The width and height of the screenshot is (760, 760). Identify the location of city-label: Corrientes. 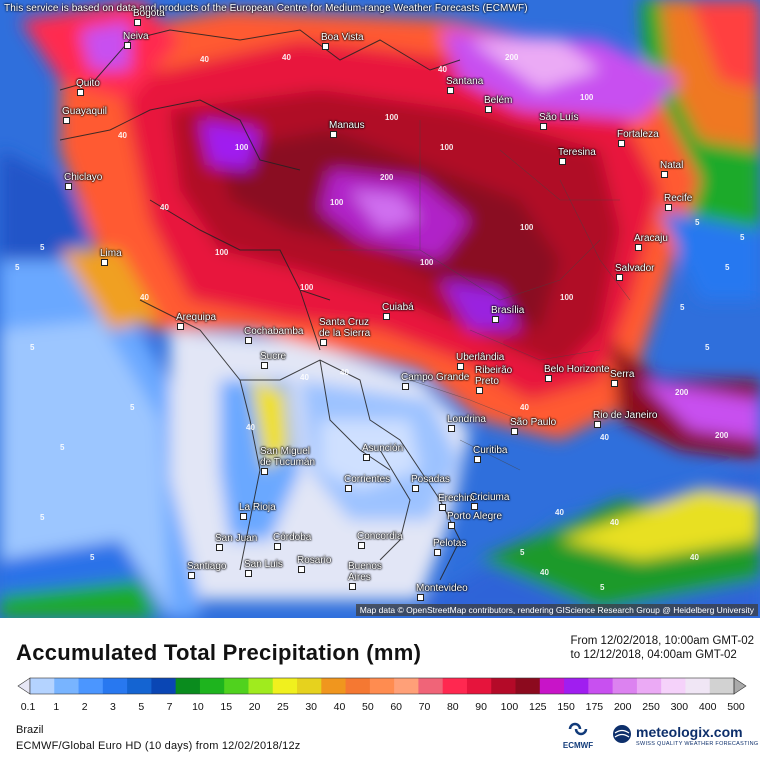
(367, 479).